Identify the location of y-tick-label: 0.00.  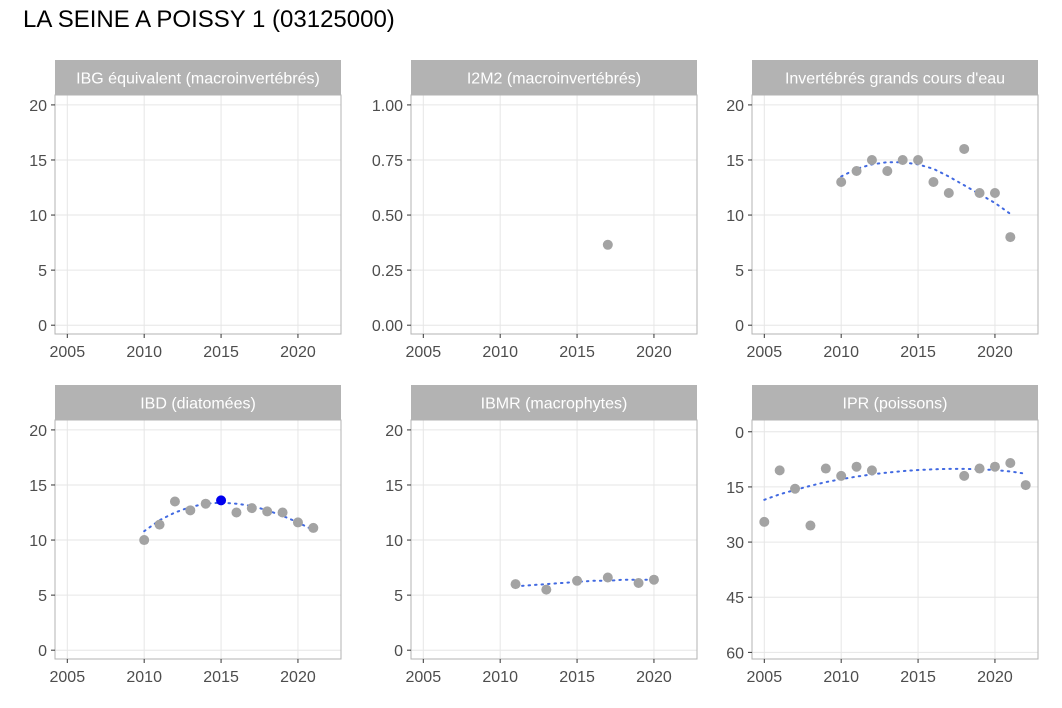
(387, 326).